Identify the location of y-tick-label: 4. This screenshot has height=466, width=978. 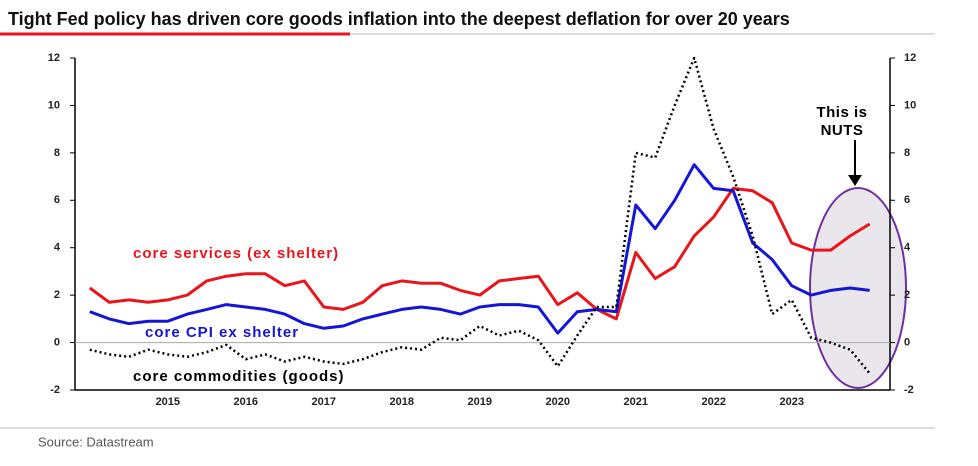
(57, 248).